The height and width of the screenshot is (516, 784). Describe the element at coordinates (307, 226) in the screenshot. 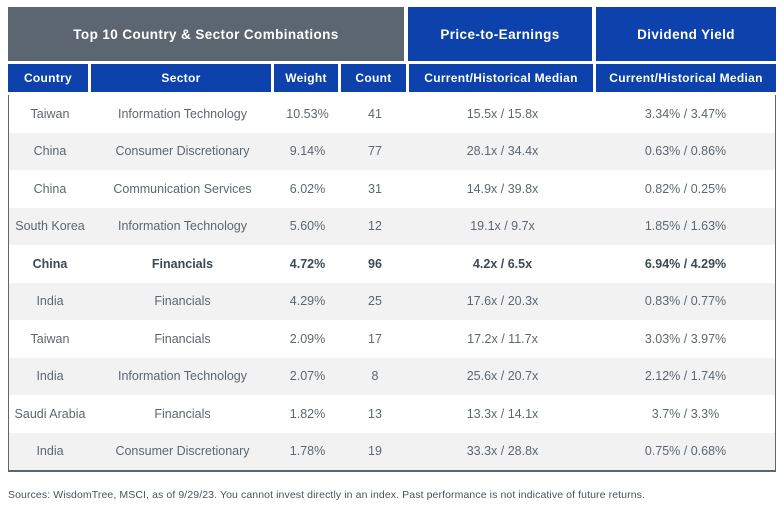

I see `cell-weight: 5.60%` at that location.